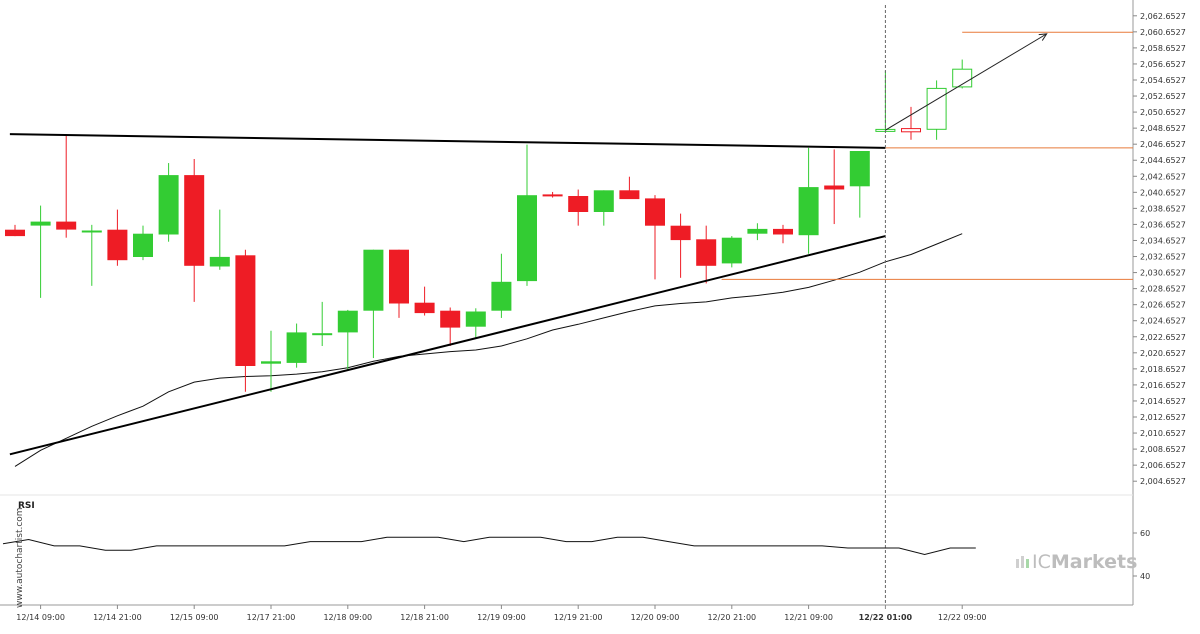  Describe the element at coordinates (1163, 96) in the screenshot. I see `y-tick-label: 2,052.6527` at that location.